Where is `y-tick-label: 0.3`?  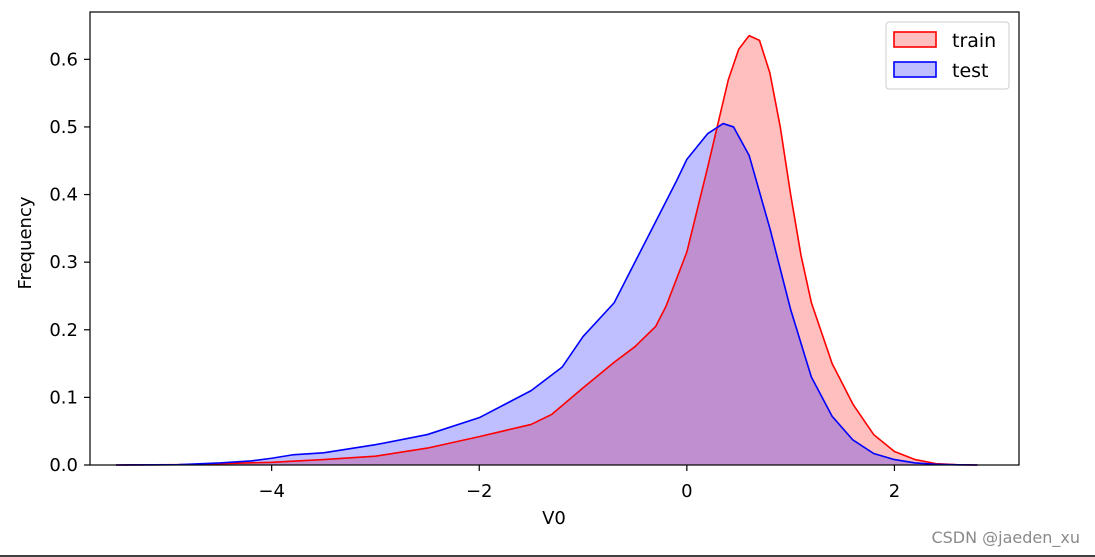 y-tick-label: 0.3 is located at coordinates (63, 262).